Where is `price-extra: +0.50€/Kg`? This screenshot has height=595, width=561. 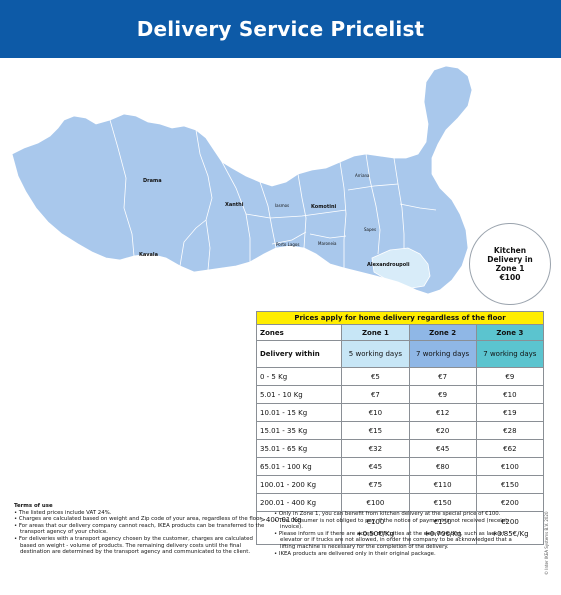
price-extra: +0.50€/Kg is located at coordinates (375, 534).